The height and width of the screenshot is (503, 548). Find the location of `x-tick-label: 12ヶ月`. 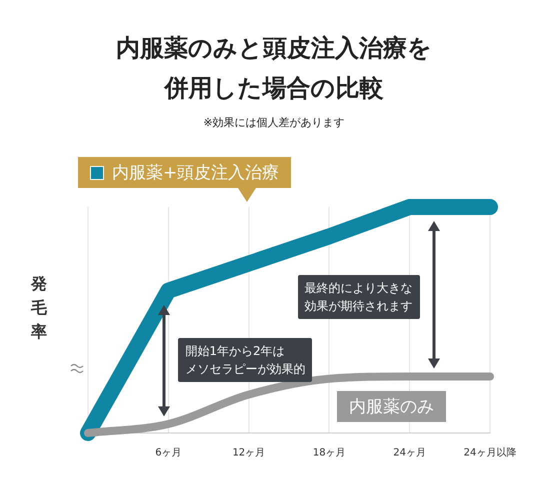

x-tick-label: 12ヶ月 is located at coordinates (249, 453).